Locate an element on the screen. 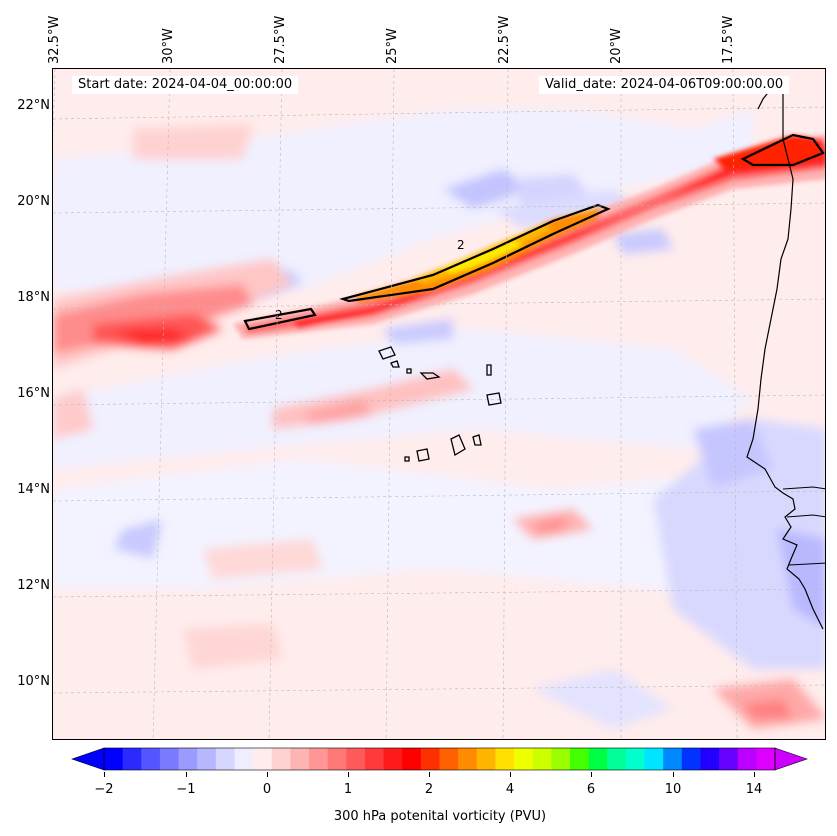 Image resolution: width=837 pixels, height=836 pixels. border-senegal is located at coordinates (803, 488).